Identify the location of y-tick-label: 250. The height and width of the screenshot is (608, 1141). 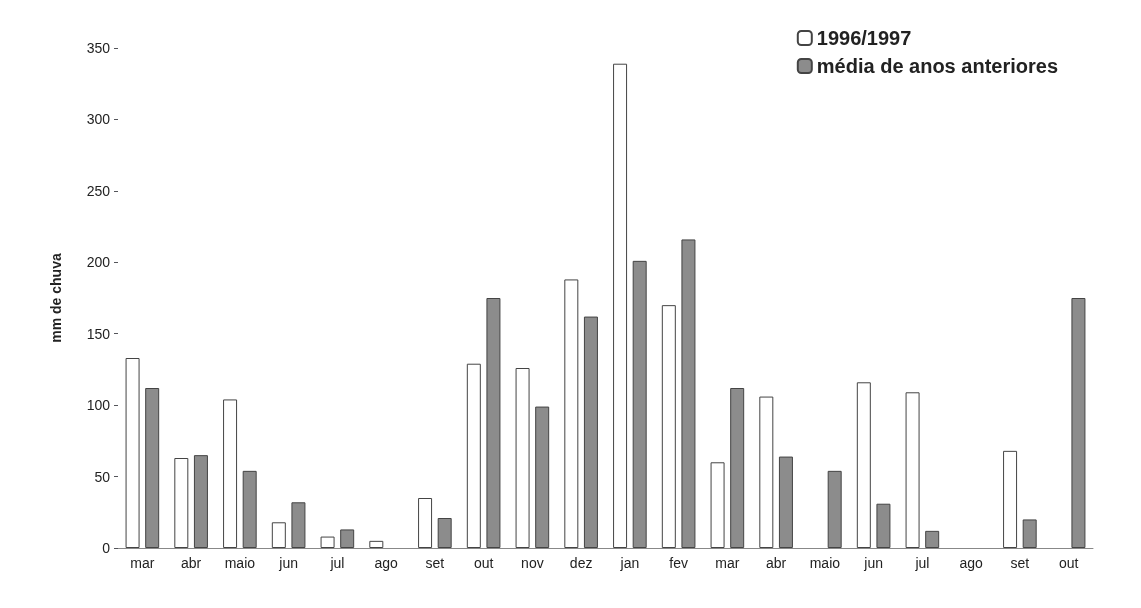
(98, 190).